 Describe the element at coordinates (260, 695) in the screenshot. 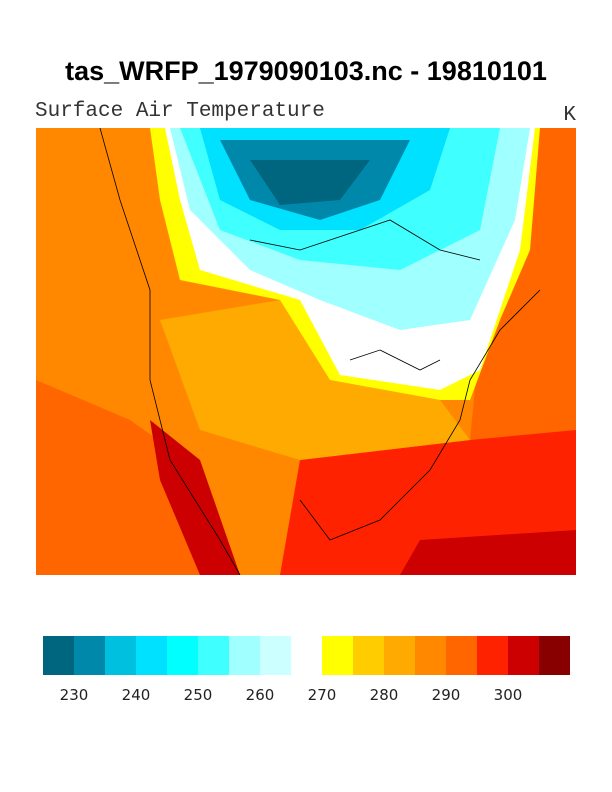

I see `colorbar-label: 260` at that location.